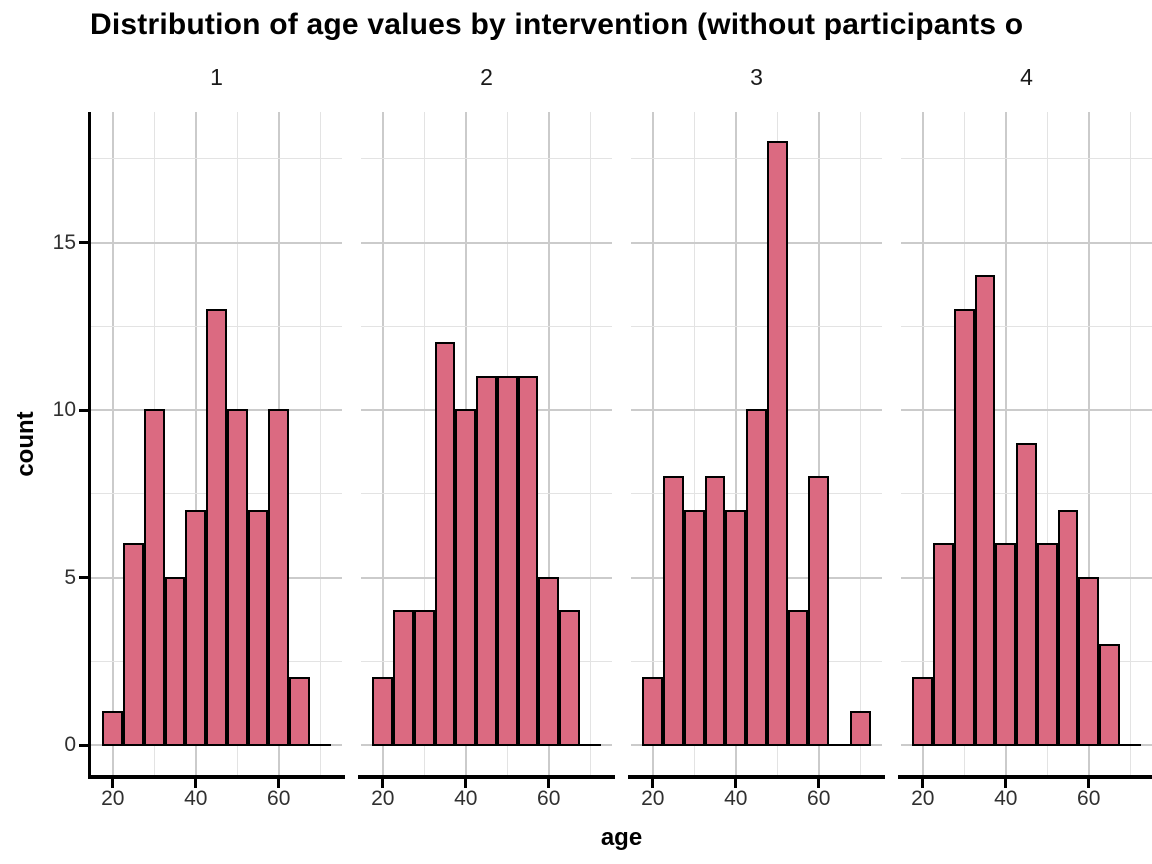 This screenshot has height=864, width=1152. What do you see at coordinates (621, 837) in the screenshot?
I see `x-axis-title: age` at bounding box center [621, 837].